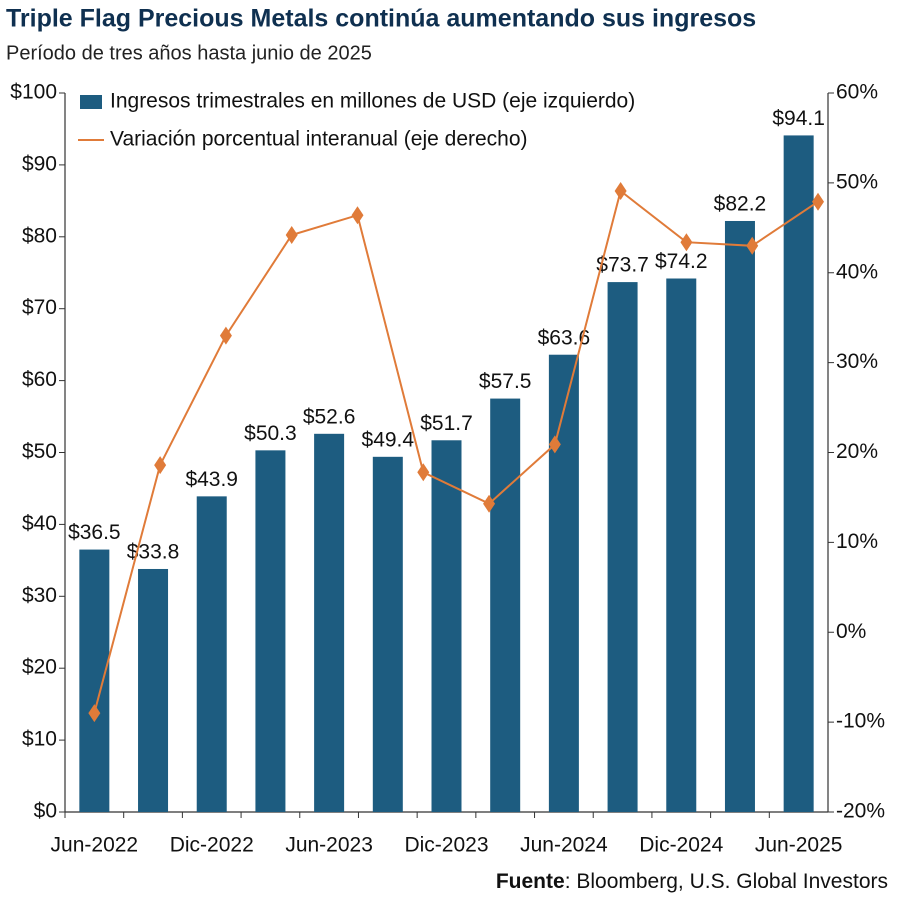 The height and width of the screenshot is (900, 900). I want to click on y-tick-label: $60, so click(39, 379).